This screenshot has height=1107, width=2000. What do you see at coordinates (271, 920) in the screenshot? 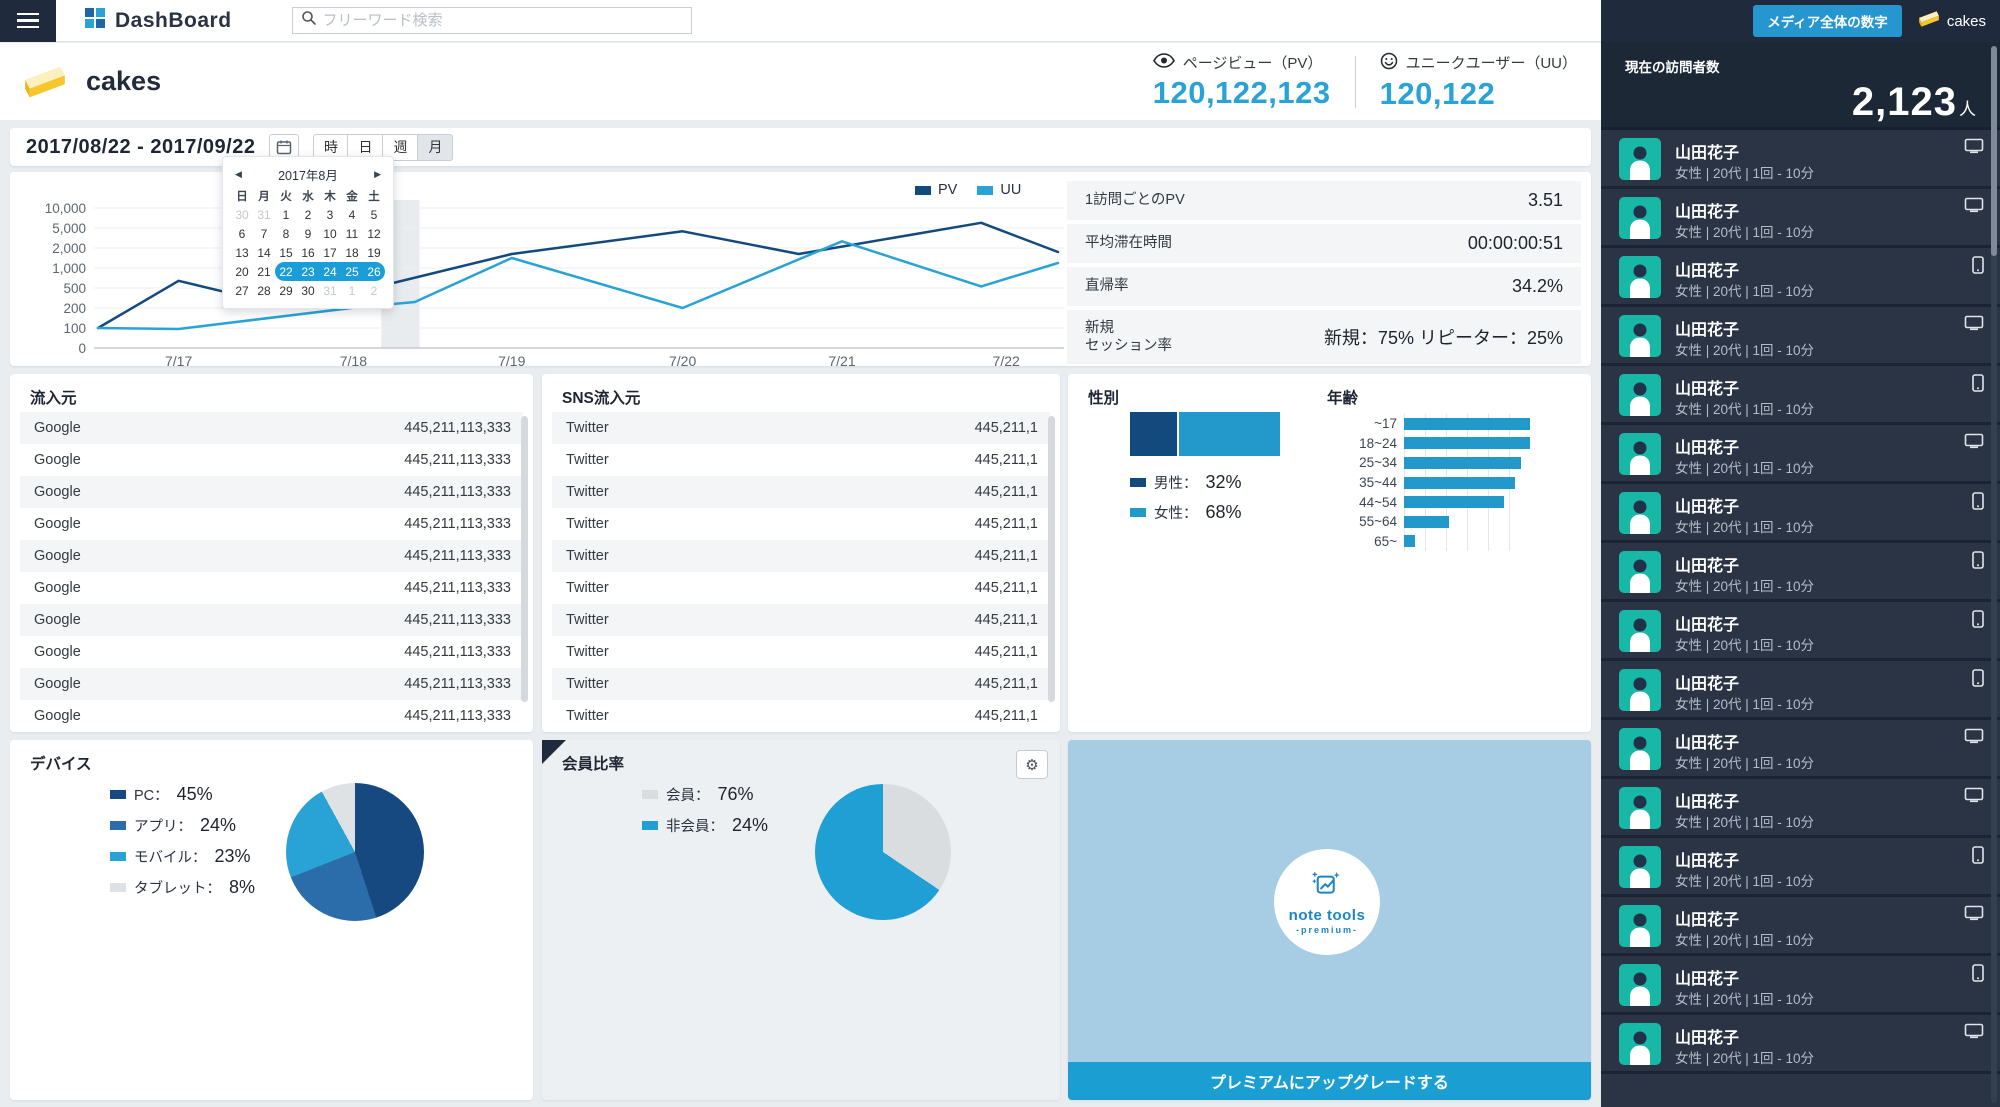
I see `device-card: デバイス PC： 45% アプリ： 24% モバイル： 23% タブレット： 8%` at bounding box center [271, 920].